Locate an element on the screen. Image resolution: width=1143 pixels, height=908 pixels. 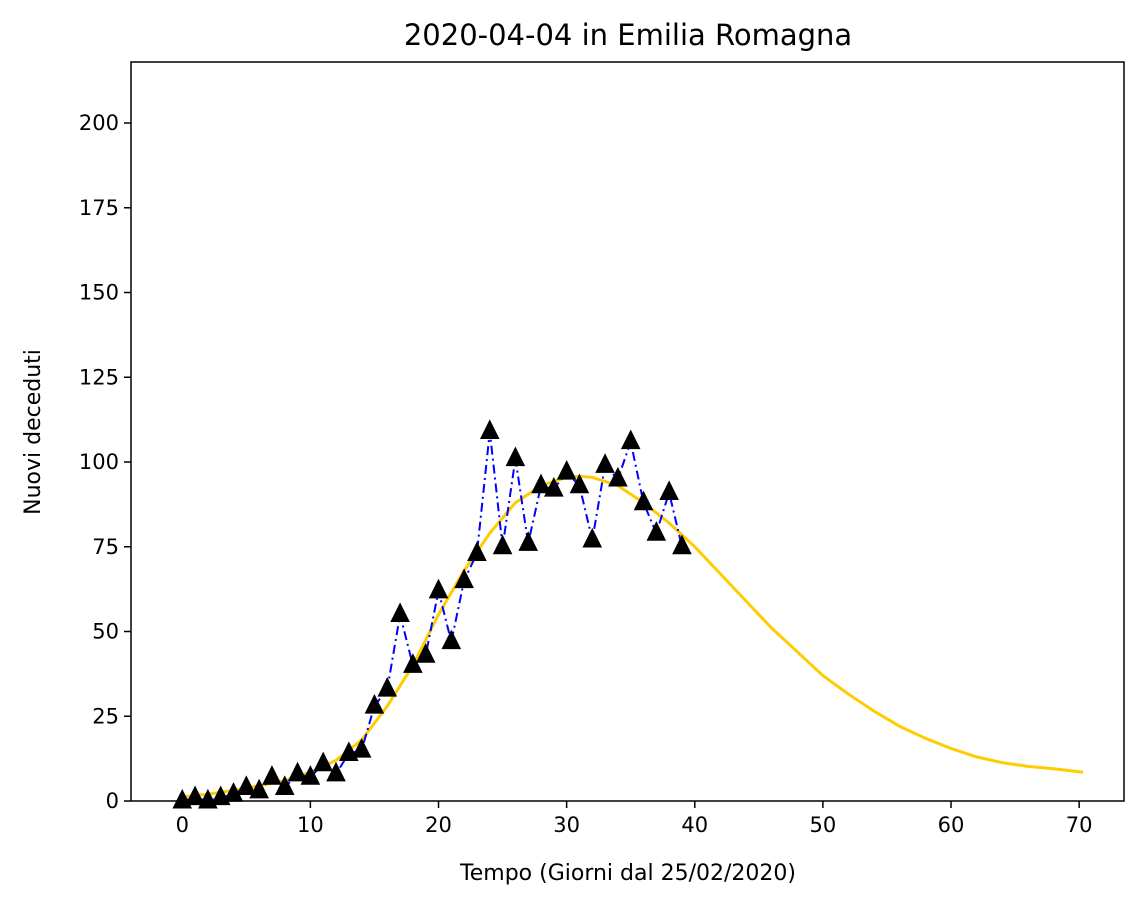
x-tick-label: 30 is located at coordinates (566, 825).